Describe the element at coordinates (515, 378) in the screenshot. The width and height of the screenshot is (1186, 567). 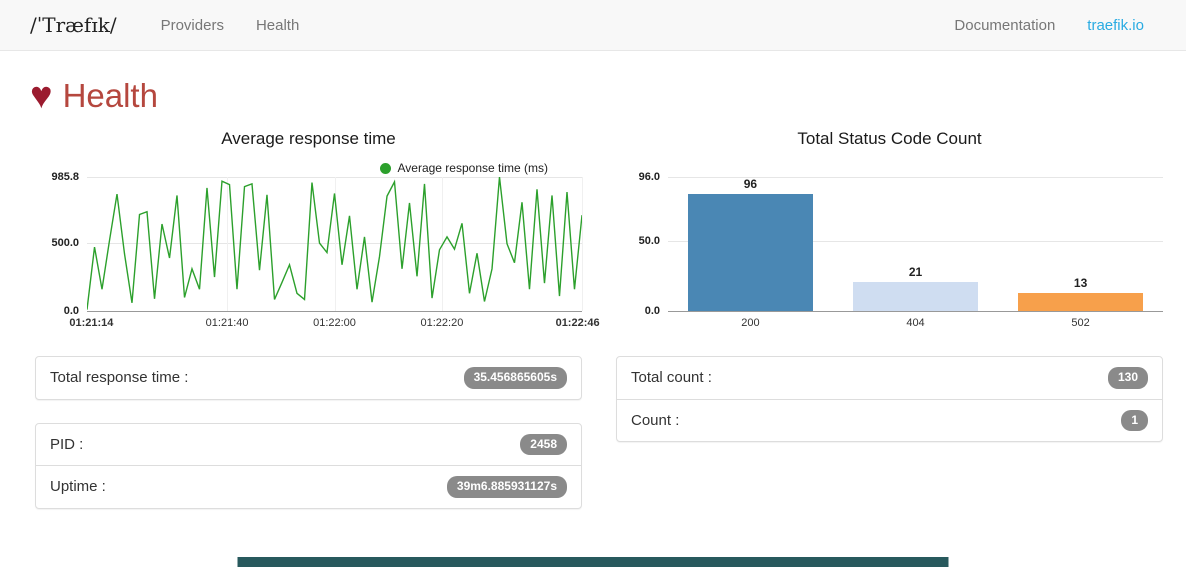
I see `total-response-time-badge: 35.456865605s` at that location.